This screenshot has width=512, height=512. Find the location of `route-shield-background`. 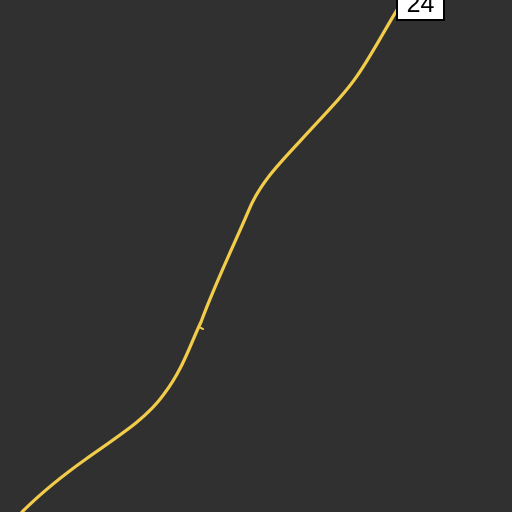

route-shield-background is located at coordinates (420, 10).